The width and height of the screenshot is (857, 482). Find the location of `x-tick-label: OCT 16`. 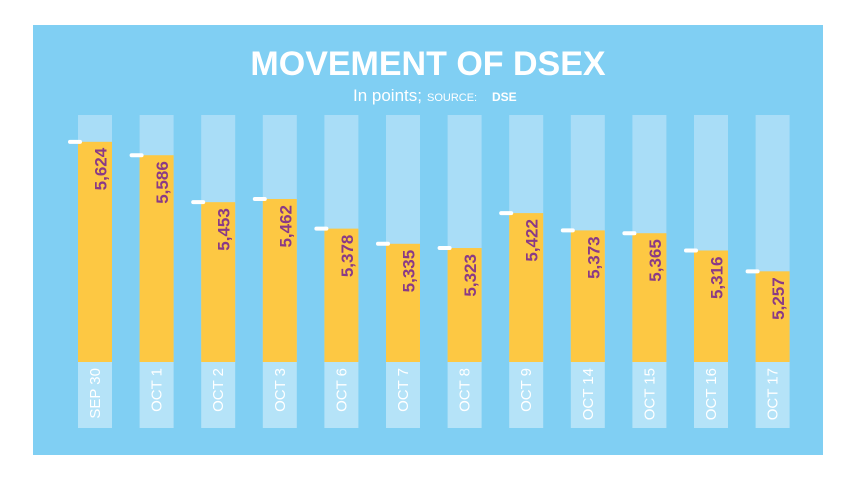

x-tick-label: OCT 16 is located at coordinates (711, 394).